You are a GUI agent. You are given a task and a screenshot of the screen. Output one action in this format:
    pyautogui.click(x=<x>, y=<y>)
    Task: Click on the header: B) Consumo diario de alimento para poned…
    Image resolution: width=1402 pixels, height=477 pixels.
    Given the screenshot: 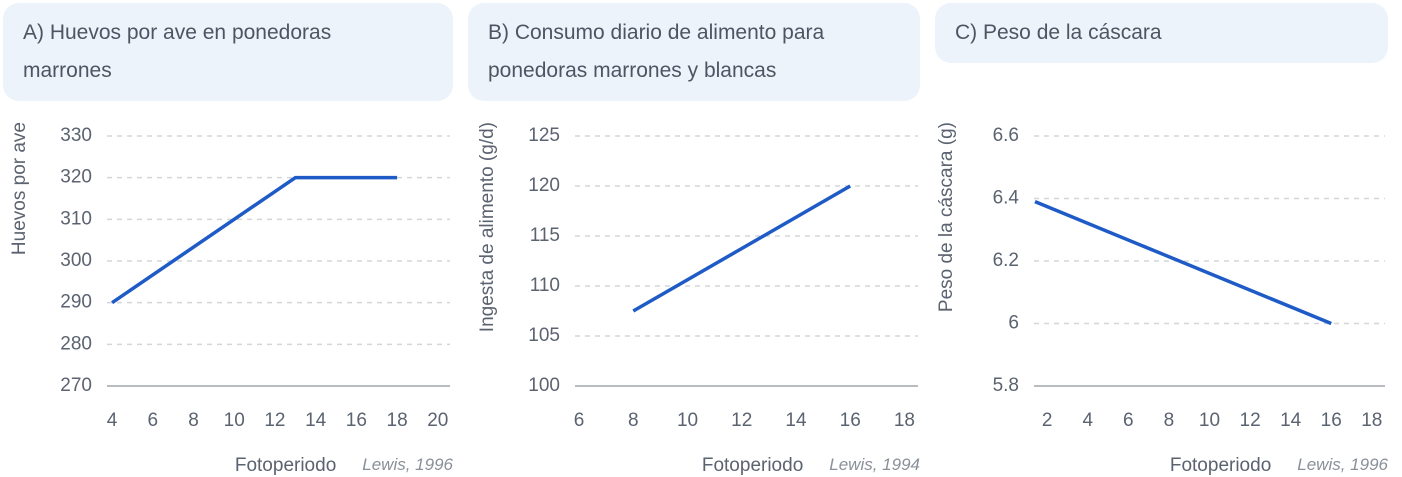 What is the action you would take?
    pyautogui.click(x=694, y=52)
    